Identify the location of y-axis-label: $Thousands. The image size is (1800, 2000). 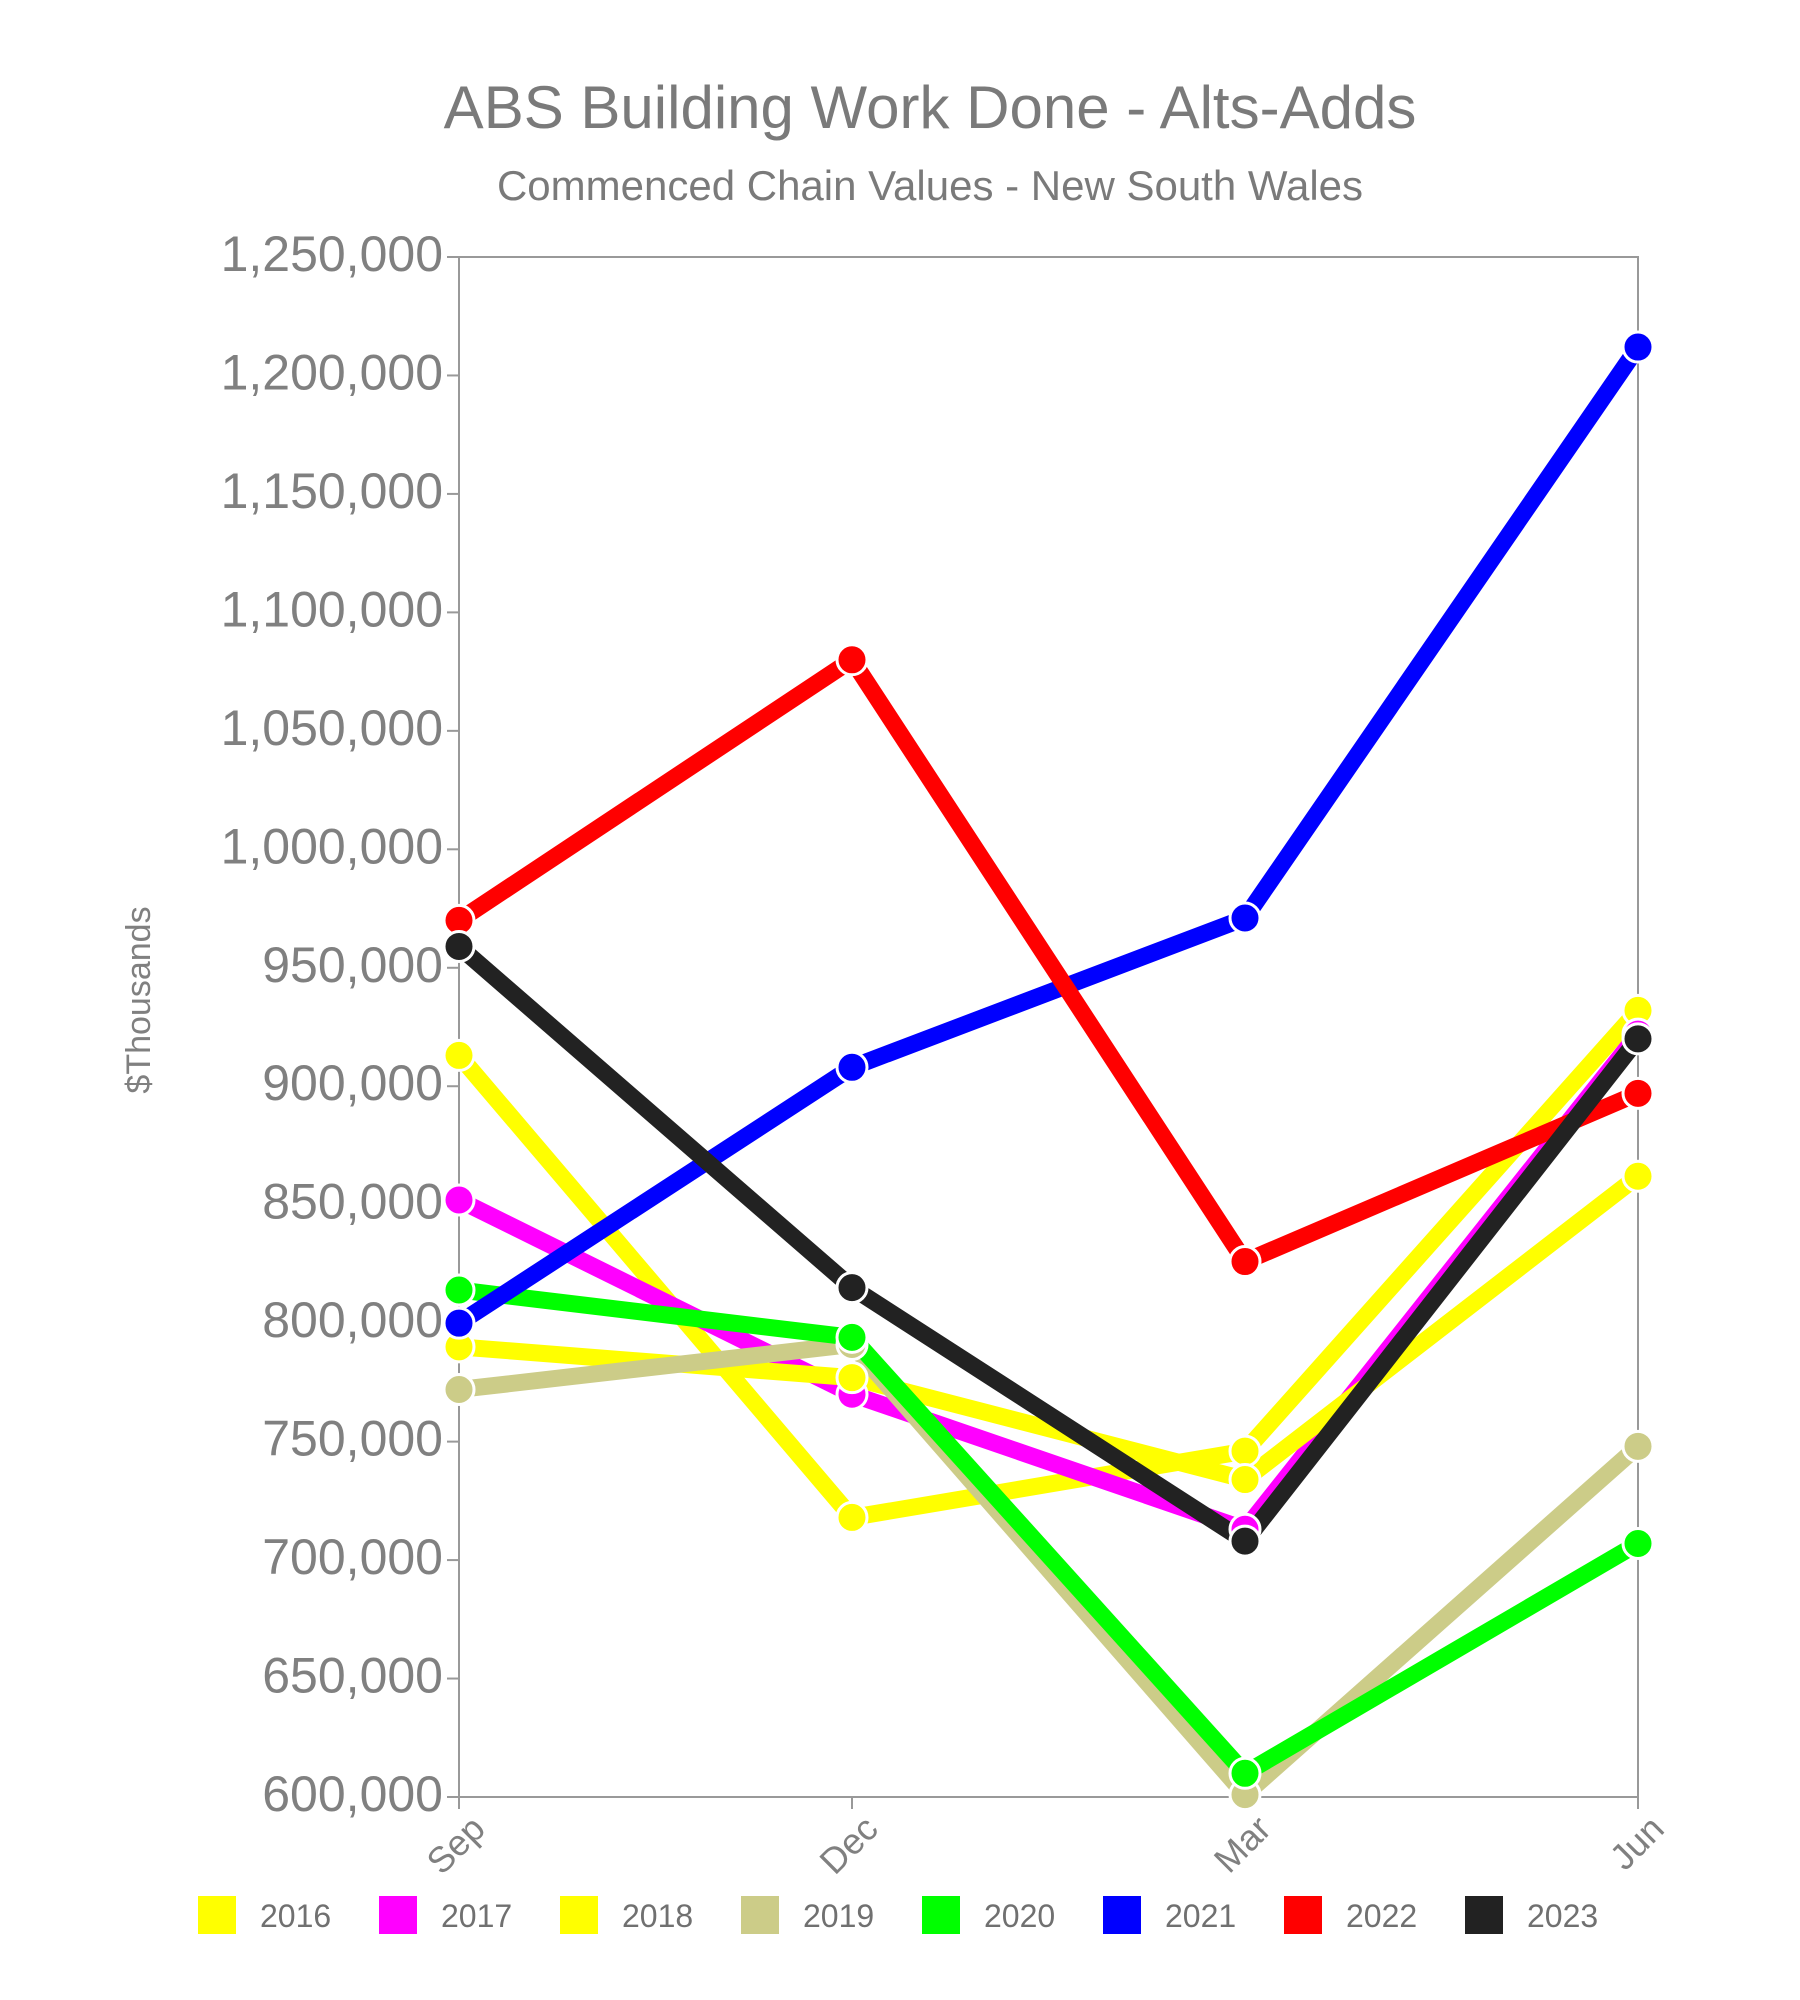
(139, 999).